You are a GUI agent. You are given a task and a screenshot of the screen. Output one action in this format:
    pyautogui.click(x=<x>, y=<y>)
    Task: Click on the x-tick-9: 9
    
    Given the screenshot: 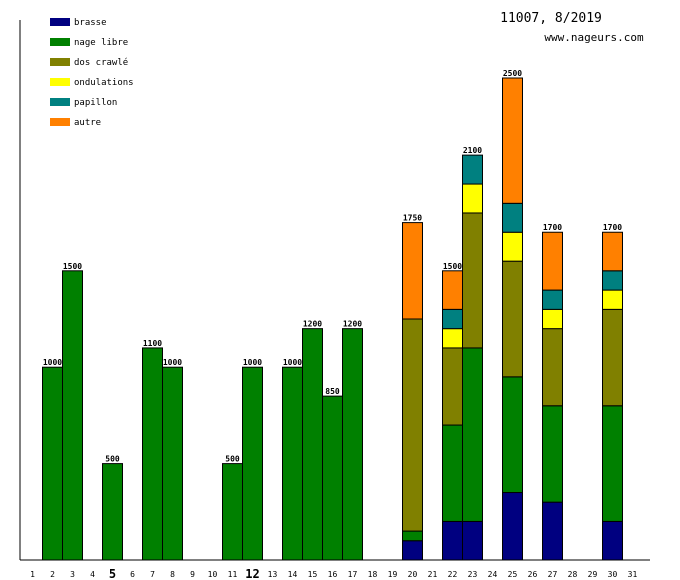 What is the action you would take?
    pyautogui.click(x=192, y=574)
    